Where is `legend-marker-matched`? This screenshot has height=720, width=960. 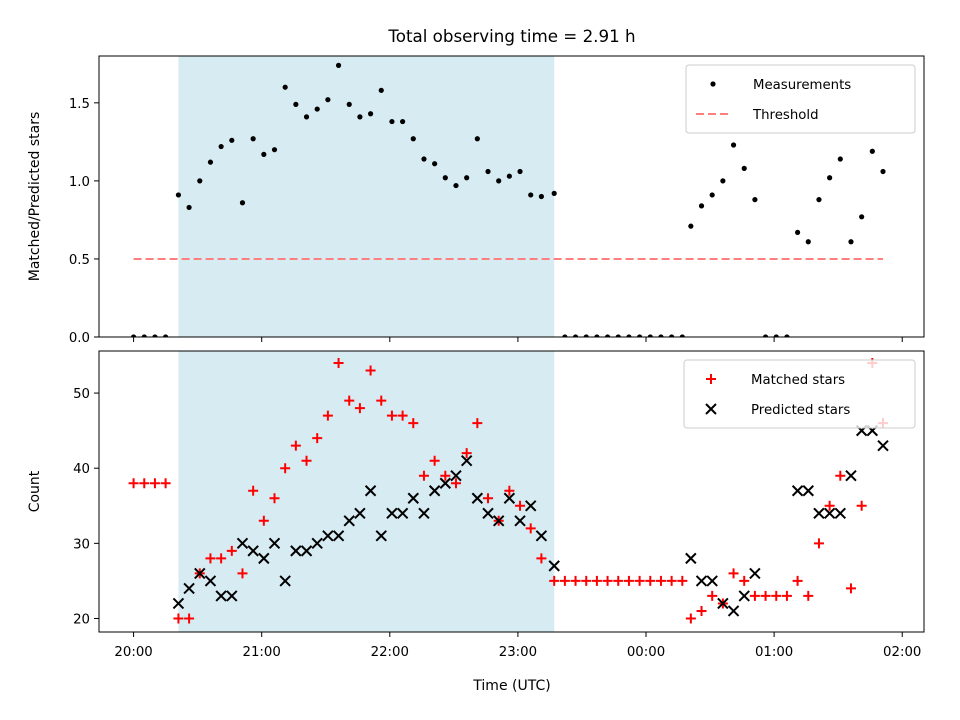
legend-marker-matched is located at coordinates (711, 379).